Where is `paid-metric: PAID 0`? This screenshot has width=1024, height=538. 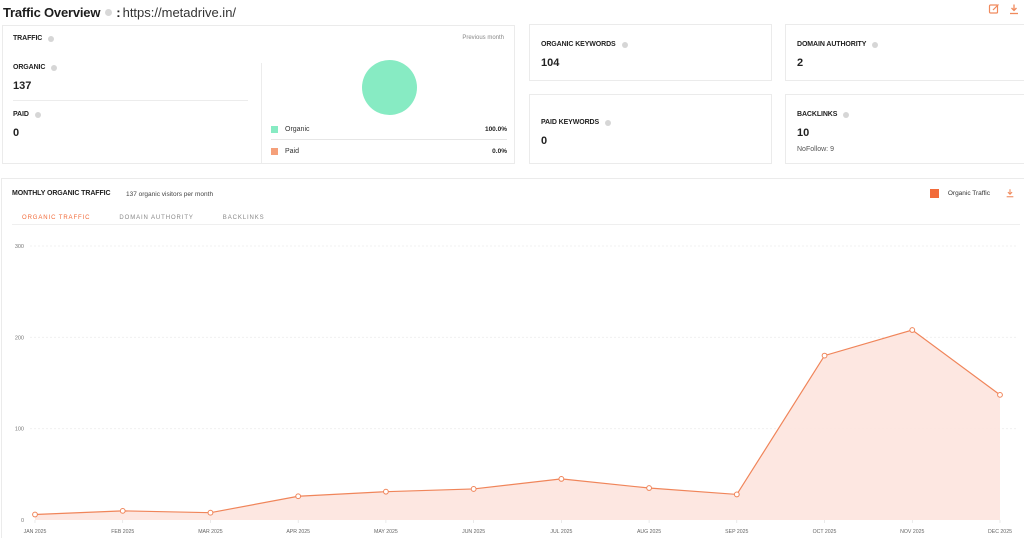
paid-metric: PAID 0 is located at coordinates (27, 125).